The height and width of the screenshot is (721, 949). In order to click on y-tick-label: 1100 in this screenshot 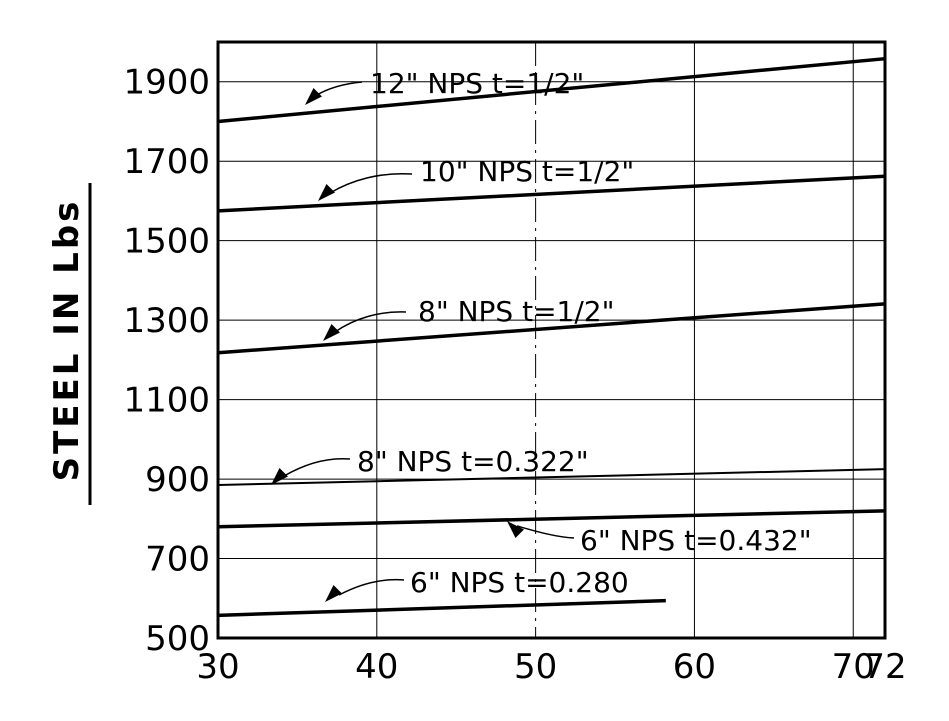, I will do `click(166, 401)`.